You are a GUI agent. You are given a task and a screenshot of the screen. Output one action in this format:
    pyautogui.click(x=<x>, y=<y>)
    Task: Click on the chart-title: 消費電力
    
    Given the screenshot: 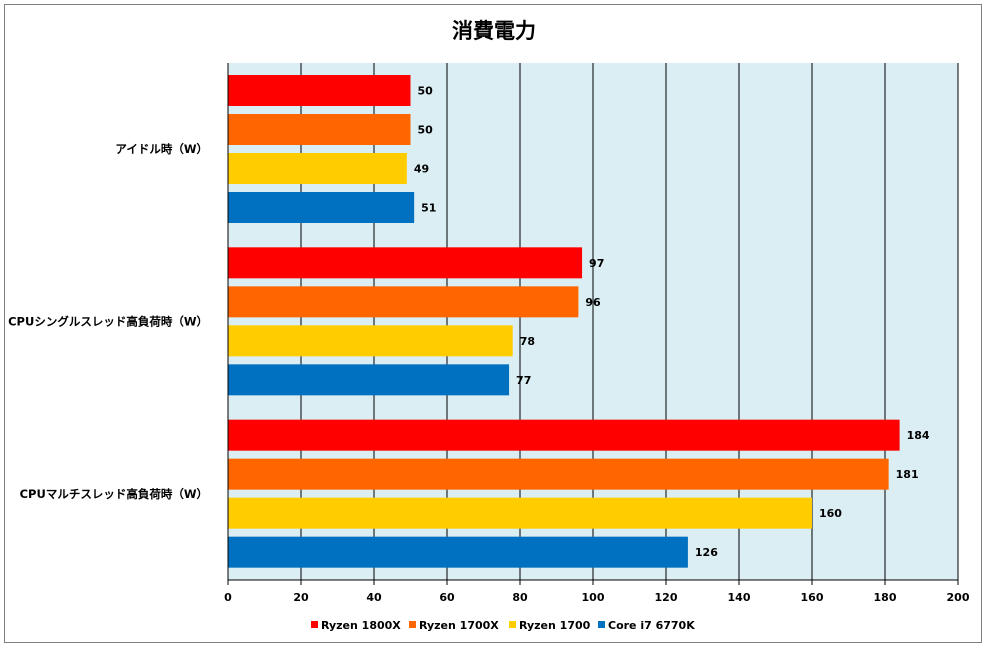 What is the action you would take?
    pyautogui.click(x=494, y=31)
    